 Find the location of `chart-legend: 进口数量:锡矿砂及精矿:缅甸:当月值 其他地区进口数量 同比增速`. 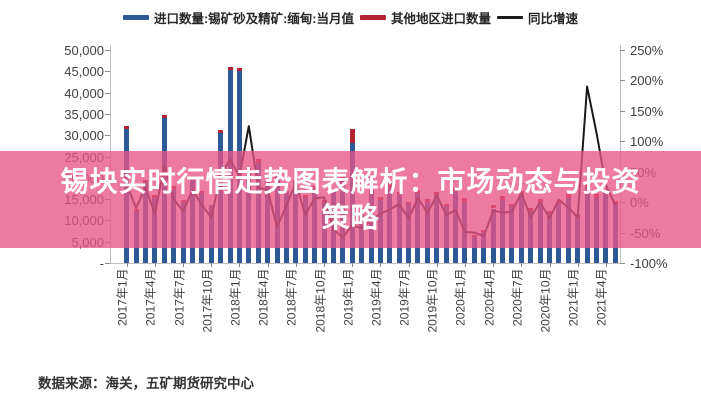

chart-legend: 进口数量:锡矿砂及精矿:缅甸:当月值 其他地区进口数量 同比增速 is located at coordinates (350, 17).